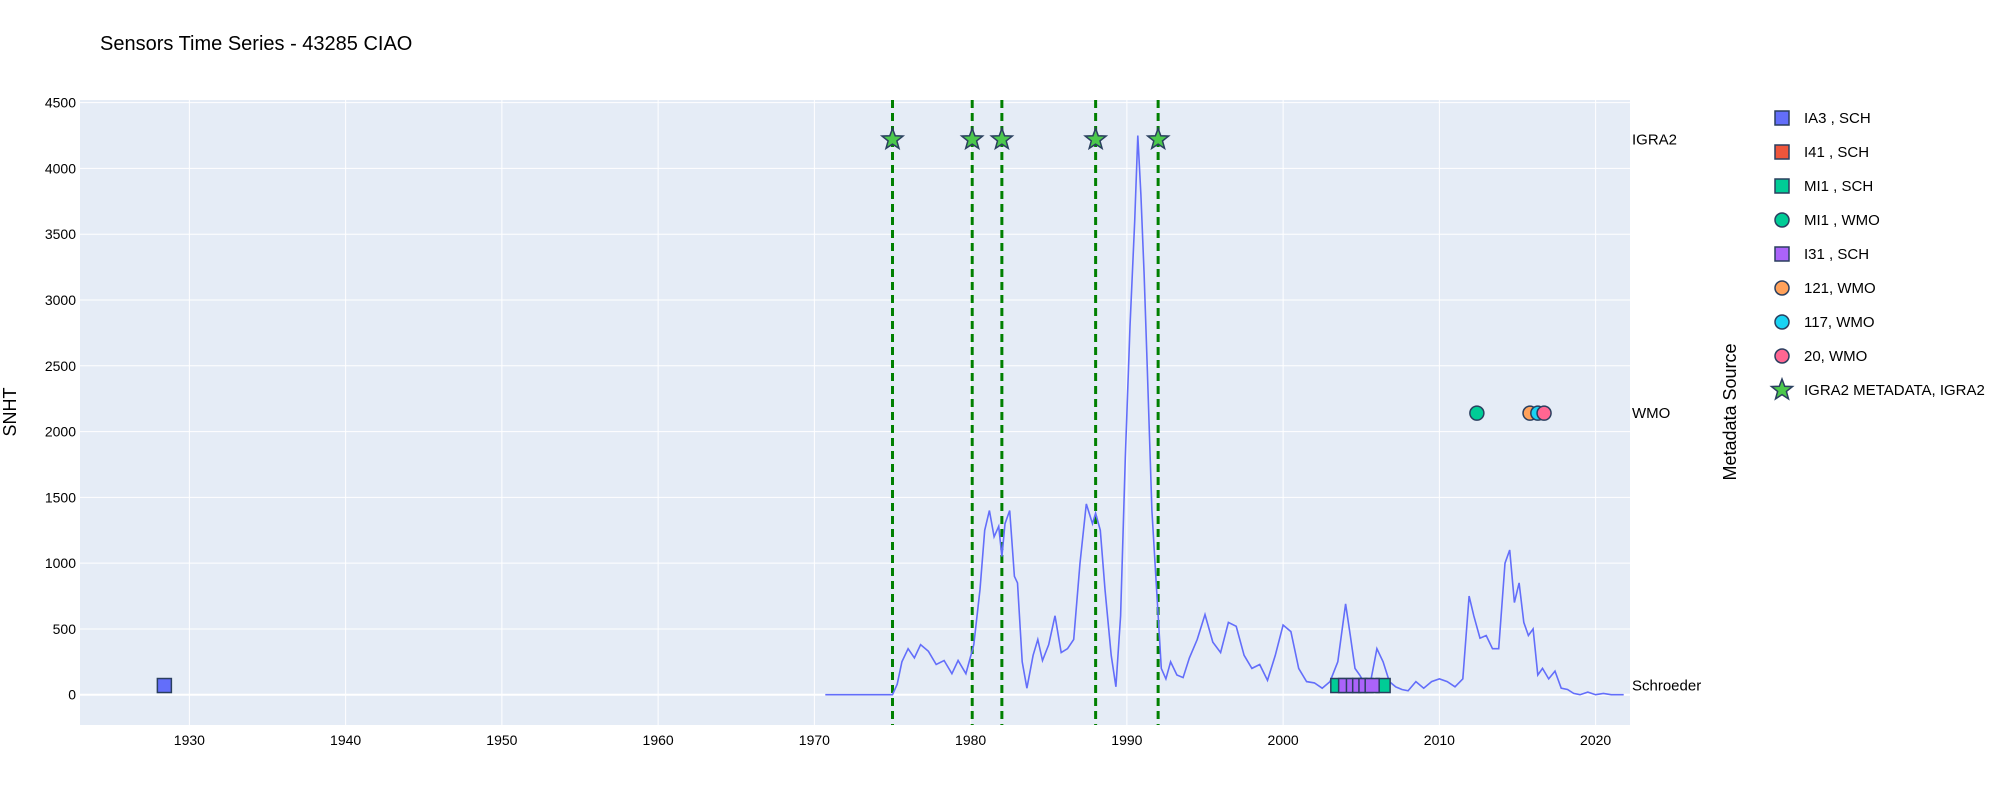 Image resolution: width=2000 pixels, height=800 pixels. Describe the element at coordinates (65, 629) in the screenshot. I see `y-tick-label: 500` at that location.